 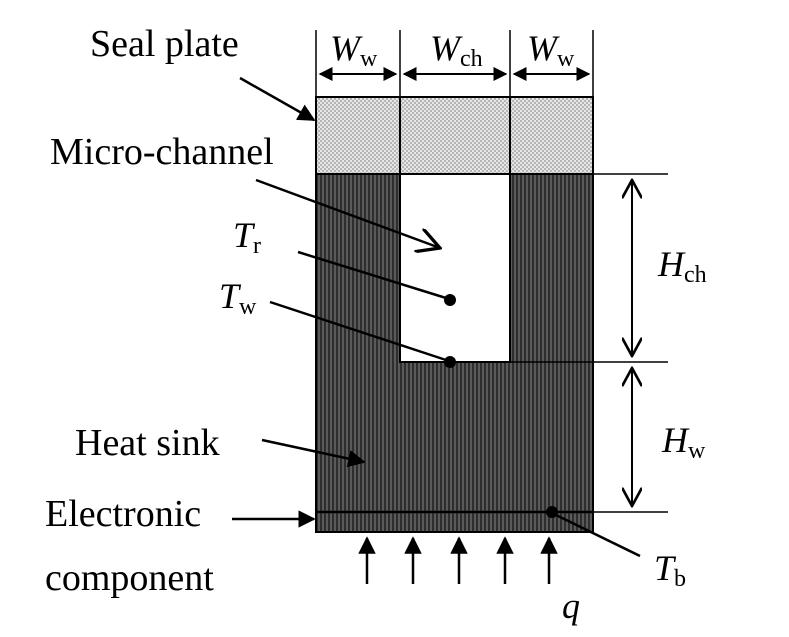 I want to click on tb-leader, so click(x=598, y=535).